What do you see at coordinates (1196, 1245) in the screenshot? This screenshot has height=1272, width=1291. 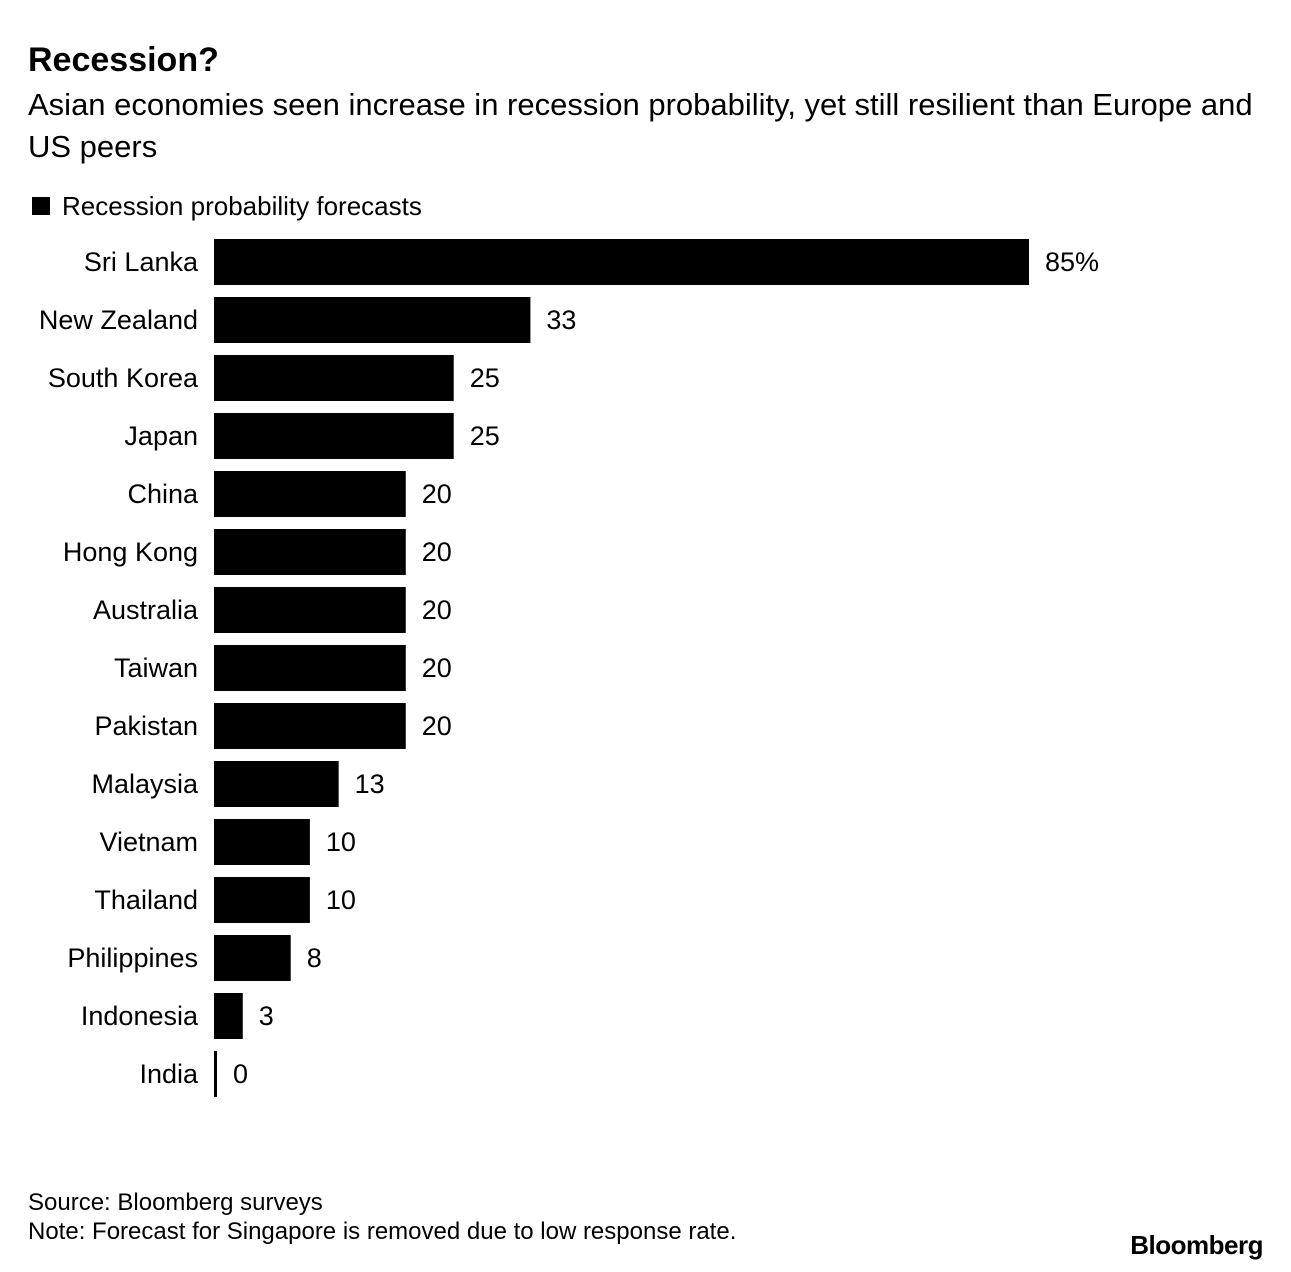 I see `bloomberg-logo: Bloomberg` at bounding box center [1196, 1245].